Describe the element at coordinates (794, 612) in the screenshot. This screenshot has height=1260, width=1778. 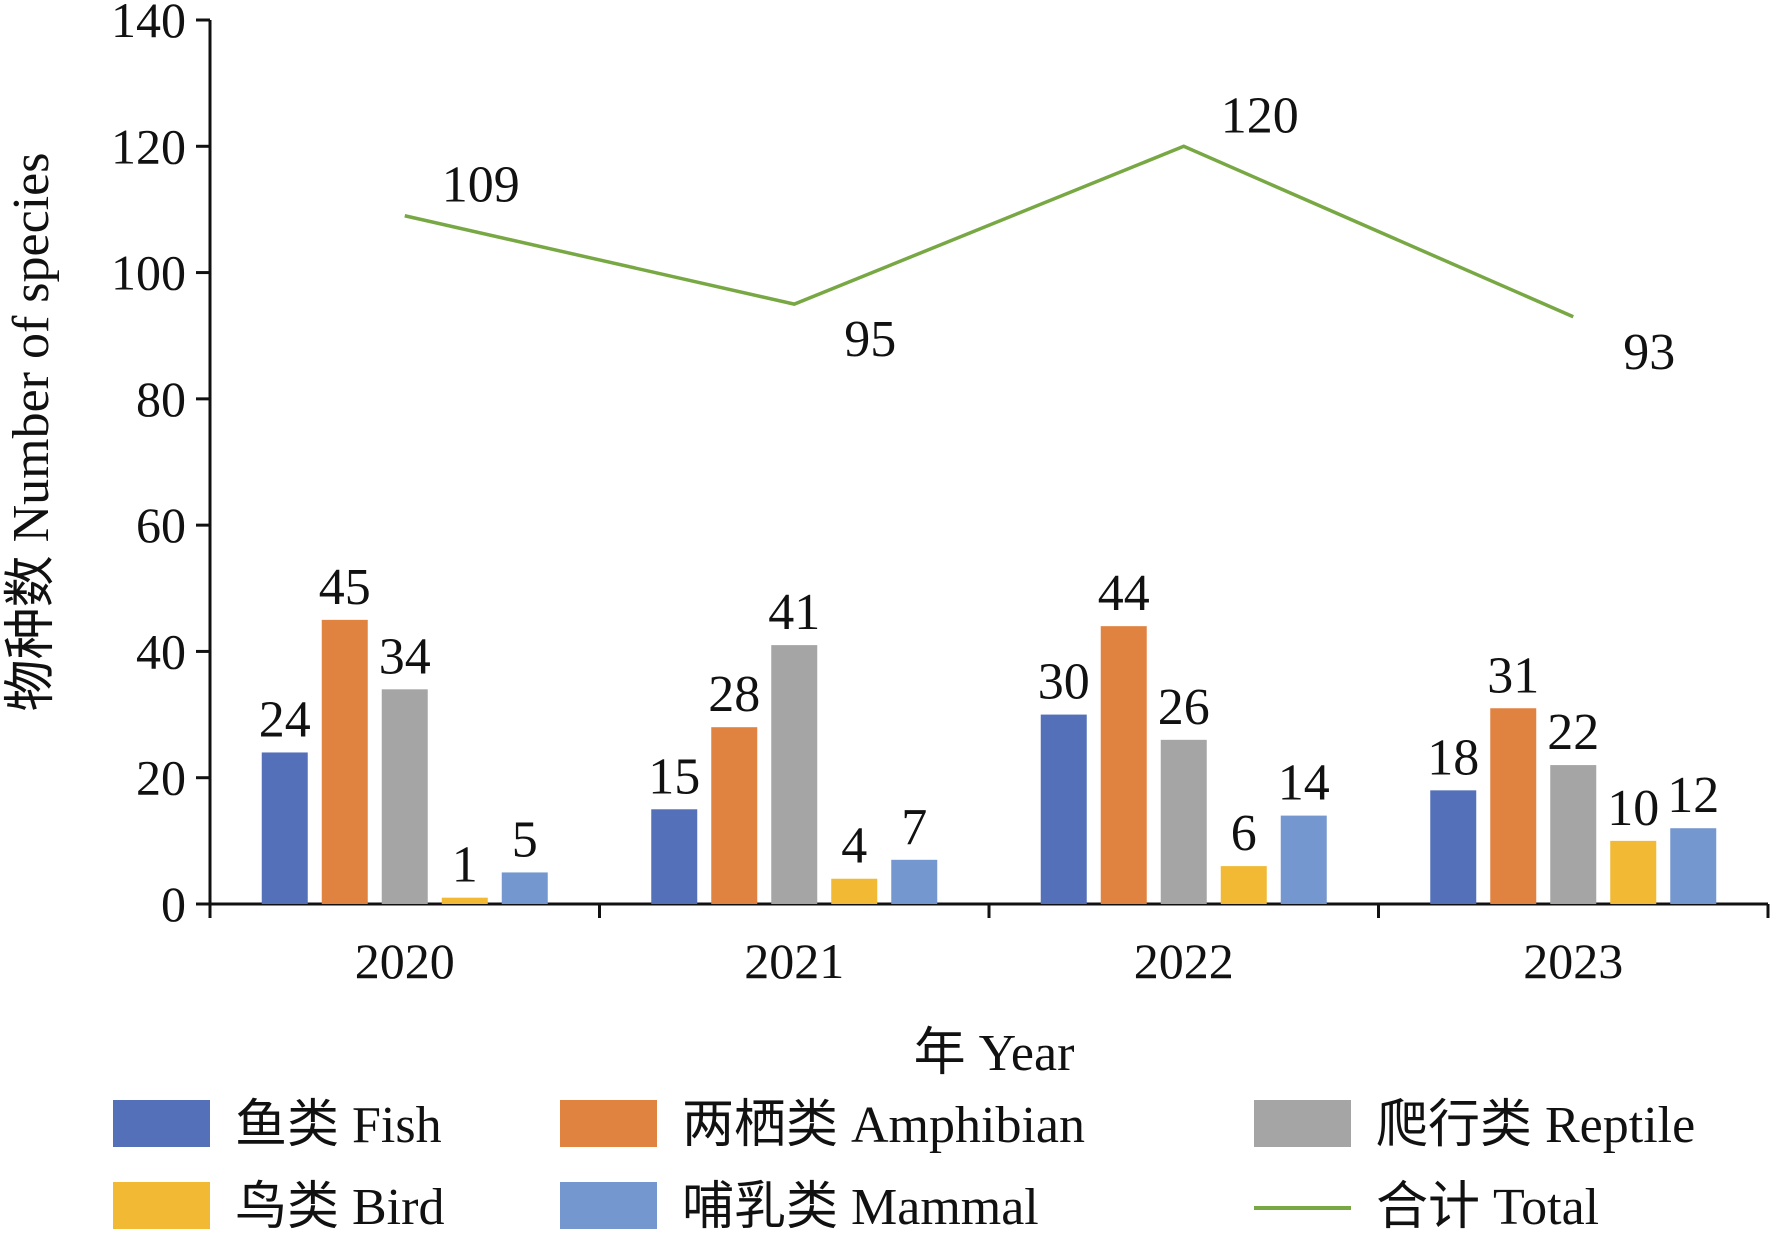
I see `bar-value-label: 41` at that location.